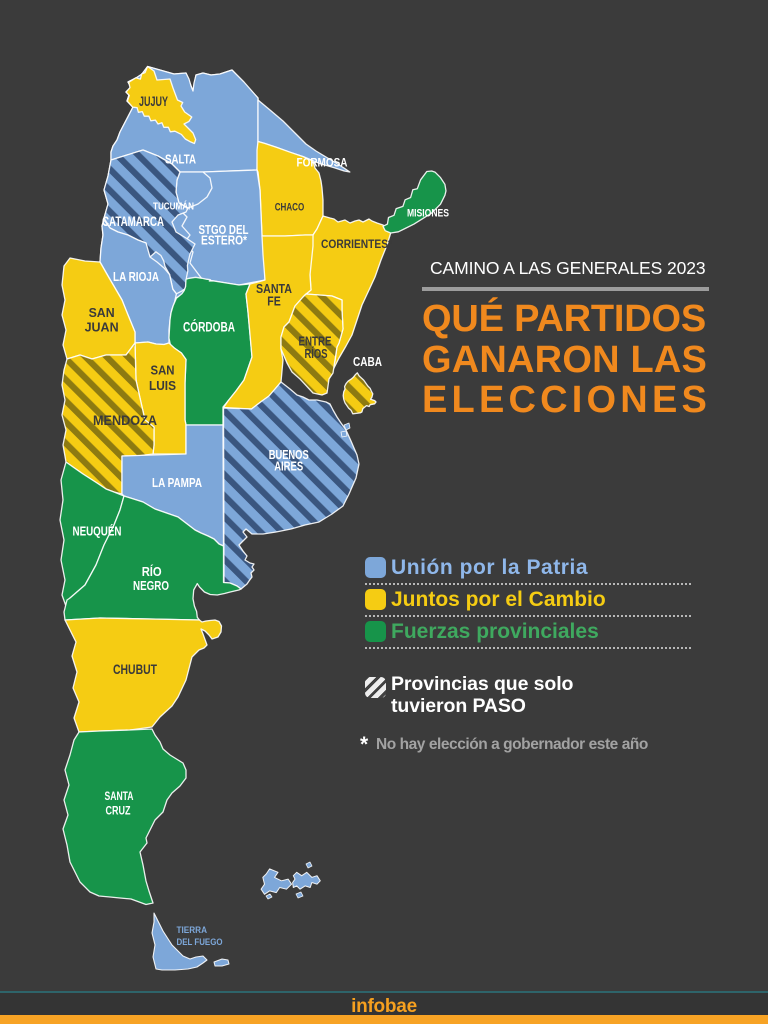 The width and height of the screenshot is (768, 1024). What do you see at coordinates (209, 327) in the screenshot?
I see `svg-text: CÓRDOBA` at bounding box center [209, 327].